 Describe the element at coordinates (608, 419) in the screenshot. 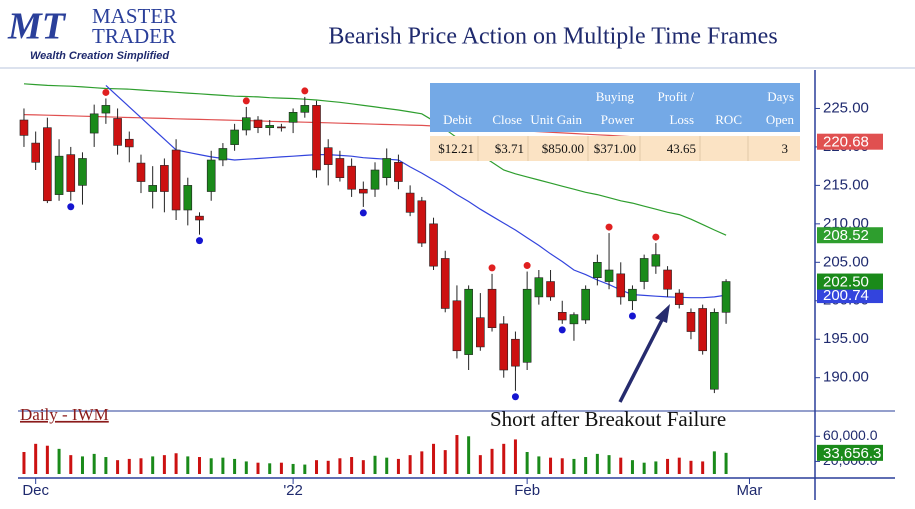

I see `annotation: Short after Breakout Failure` at that location.